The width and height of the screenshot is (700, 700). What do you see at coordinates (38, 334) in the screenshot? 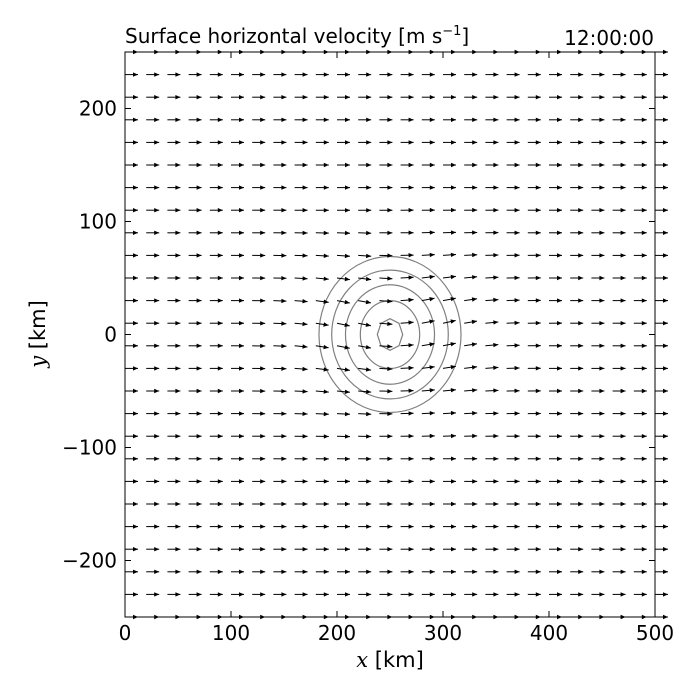
I see `y-axis-label: y [km]` at bounding box center [38, 334].